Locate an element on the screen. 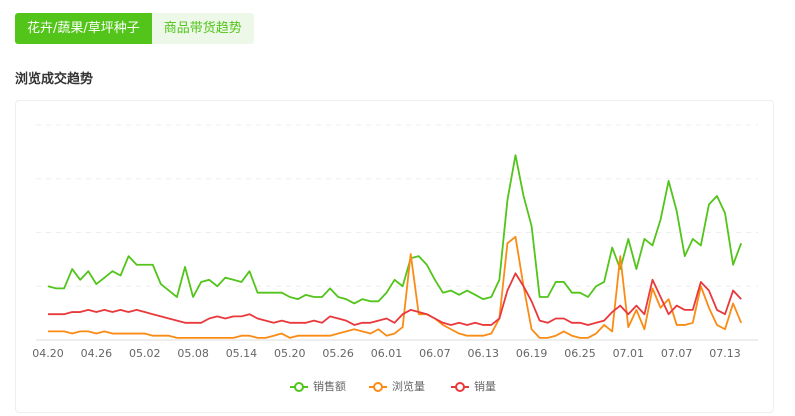 The image size is (795, 416). x-tick-label: 06.25 is located at coordinates (580, 353).